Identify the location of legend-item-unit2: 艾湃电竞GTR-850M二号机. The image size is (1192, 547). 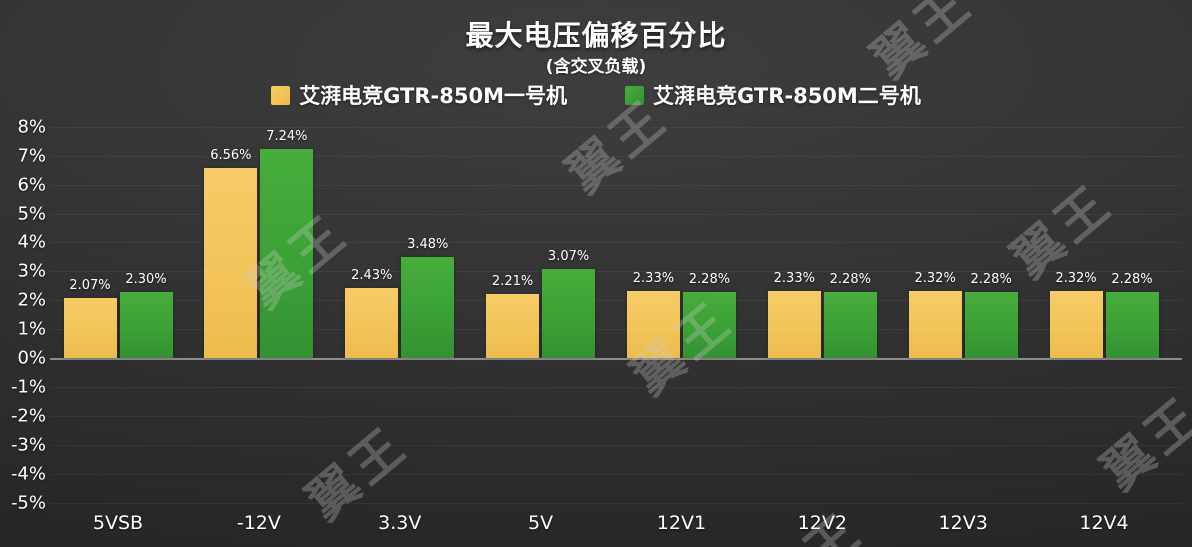
(773, 95).